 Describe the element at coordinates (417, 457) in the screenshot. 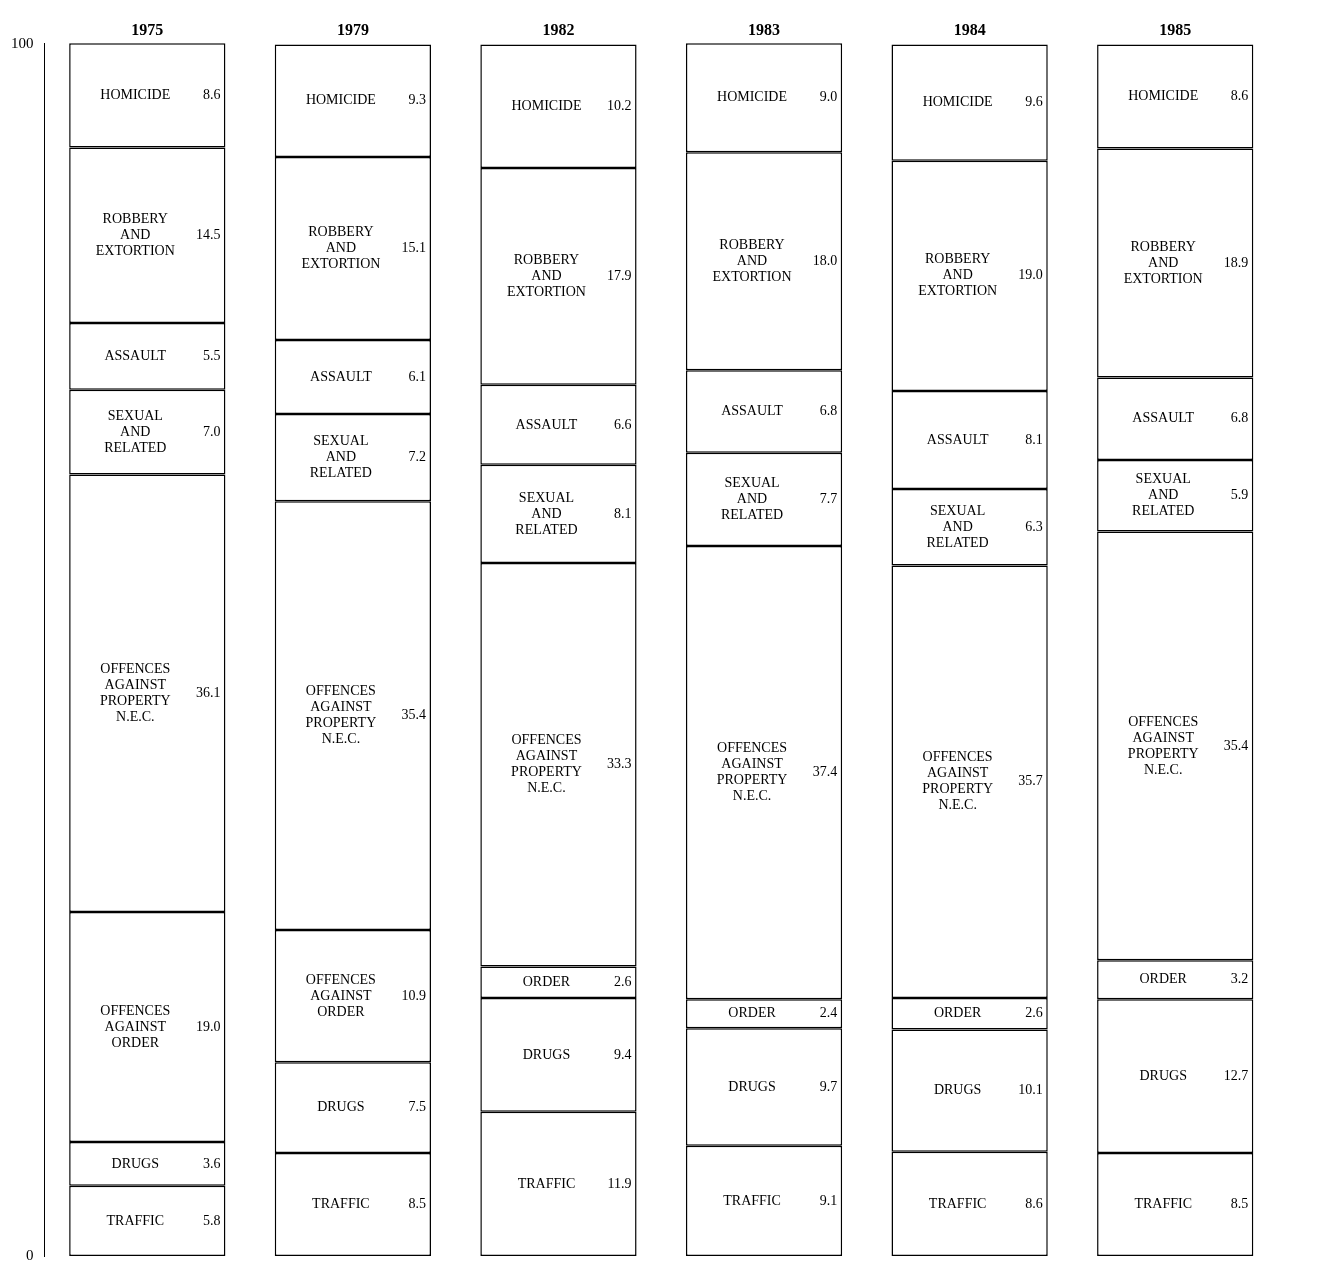

I see `data-label: 7.2` at that location.